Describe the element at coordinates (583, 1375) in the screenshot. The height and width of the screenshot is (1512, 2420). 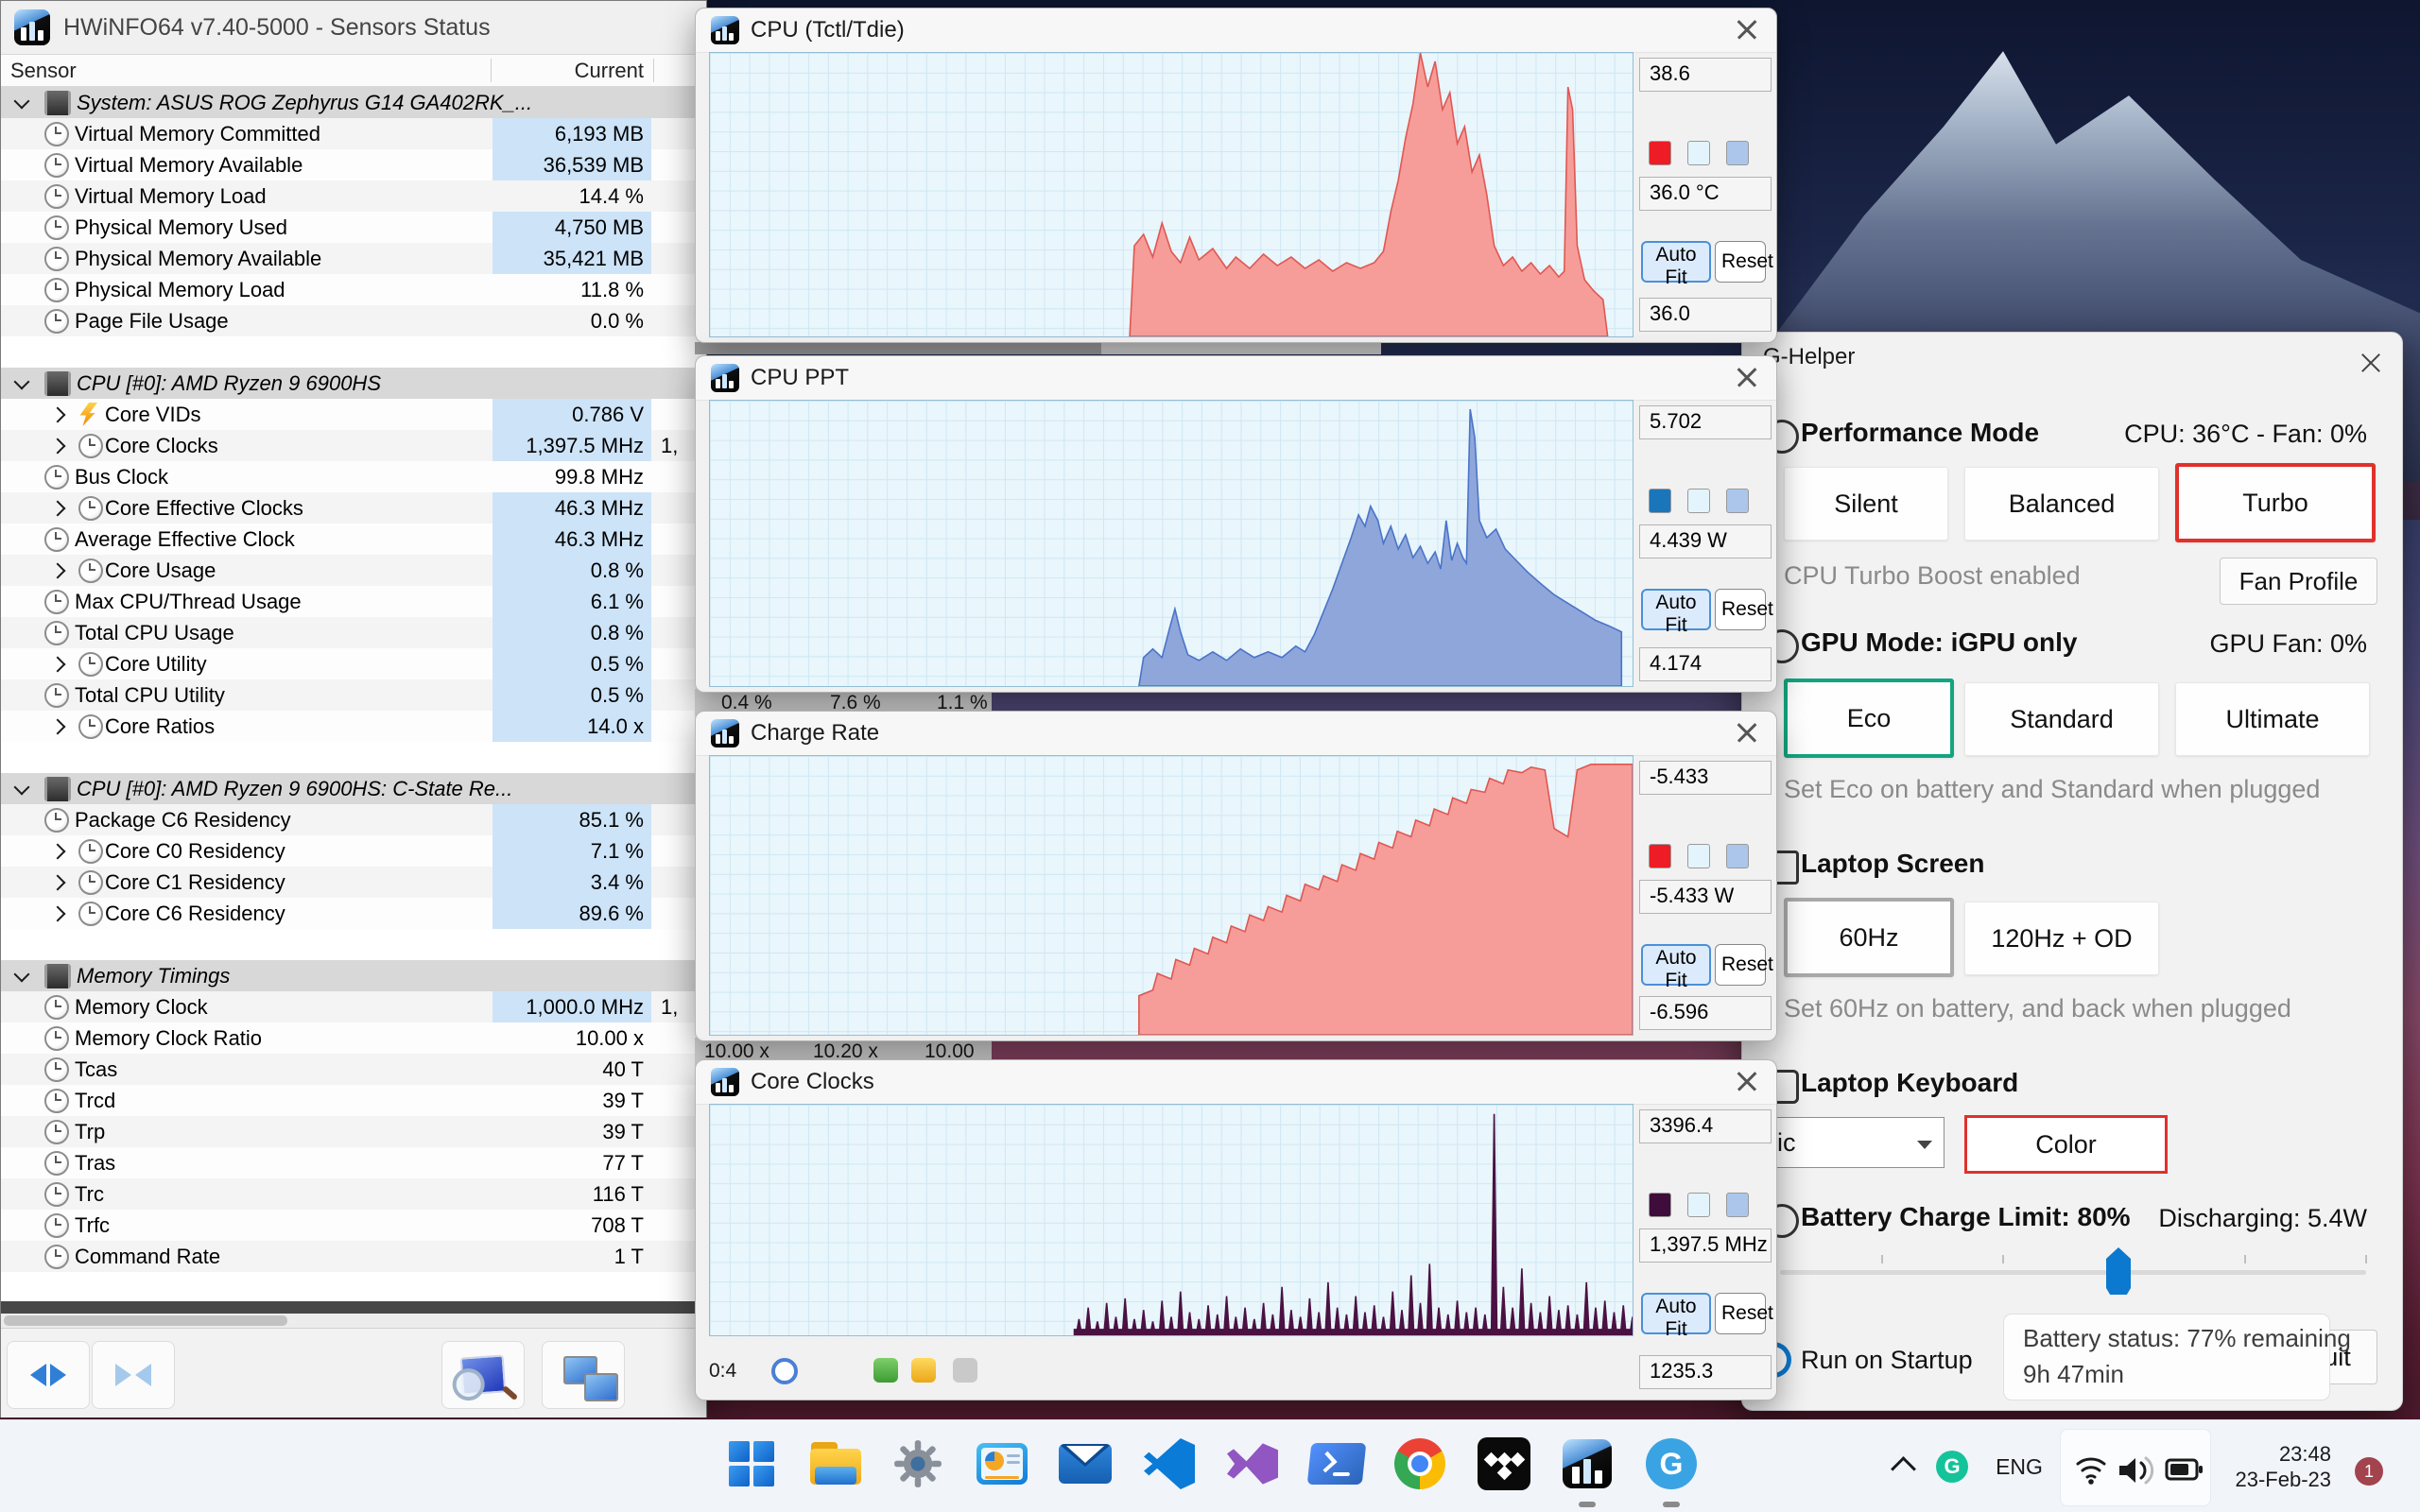
I see `remote-monitoring-button` at that location.